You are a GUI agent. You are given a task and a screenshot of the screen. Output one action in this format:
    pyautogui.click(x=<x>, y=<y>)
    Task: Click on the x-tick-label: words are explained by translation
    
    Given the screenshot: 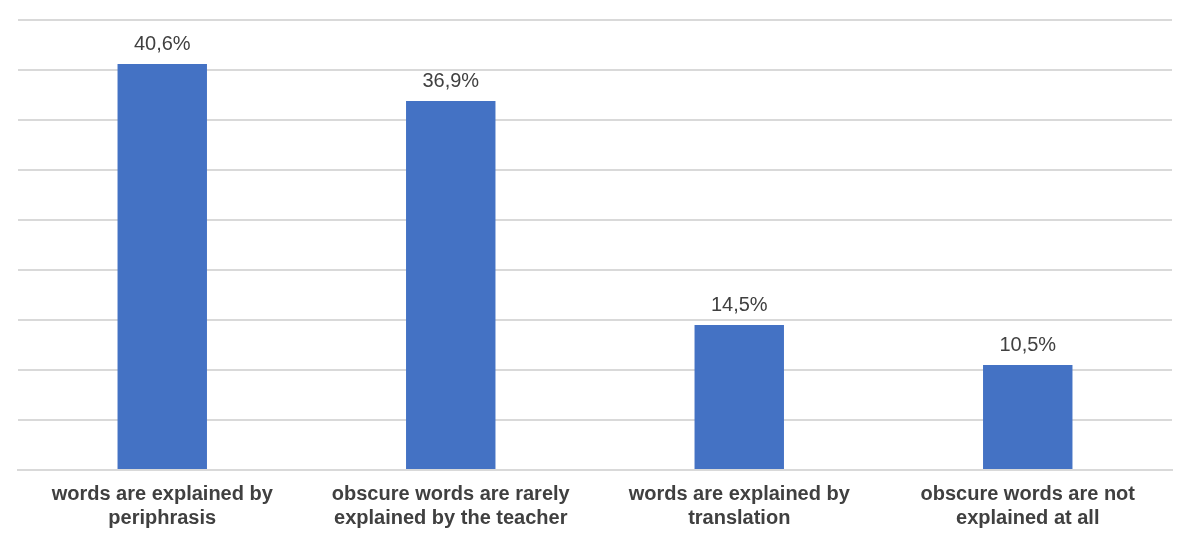 What is the action you would take?
    pyautogui.click(x=739, y=504)
    